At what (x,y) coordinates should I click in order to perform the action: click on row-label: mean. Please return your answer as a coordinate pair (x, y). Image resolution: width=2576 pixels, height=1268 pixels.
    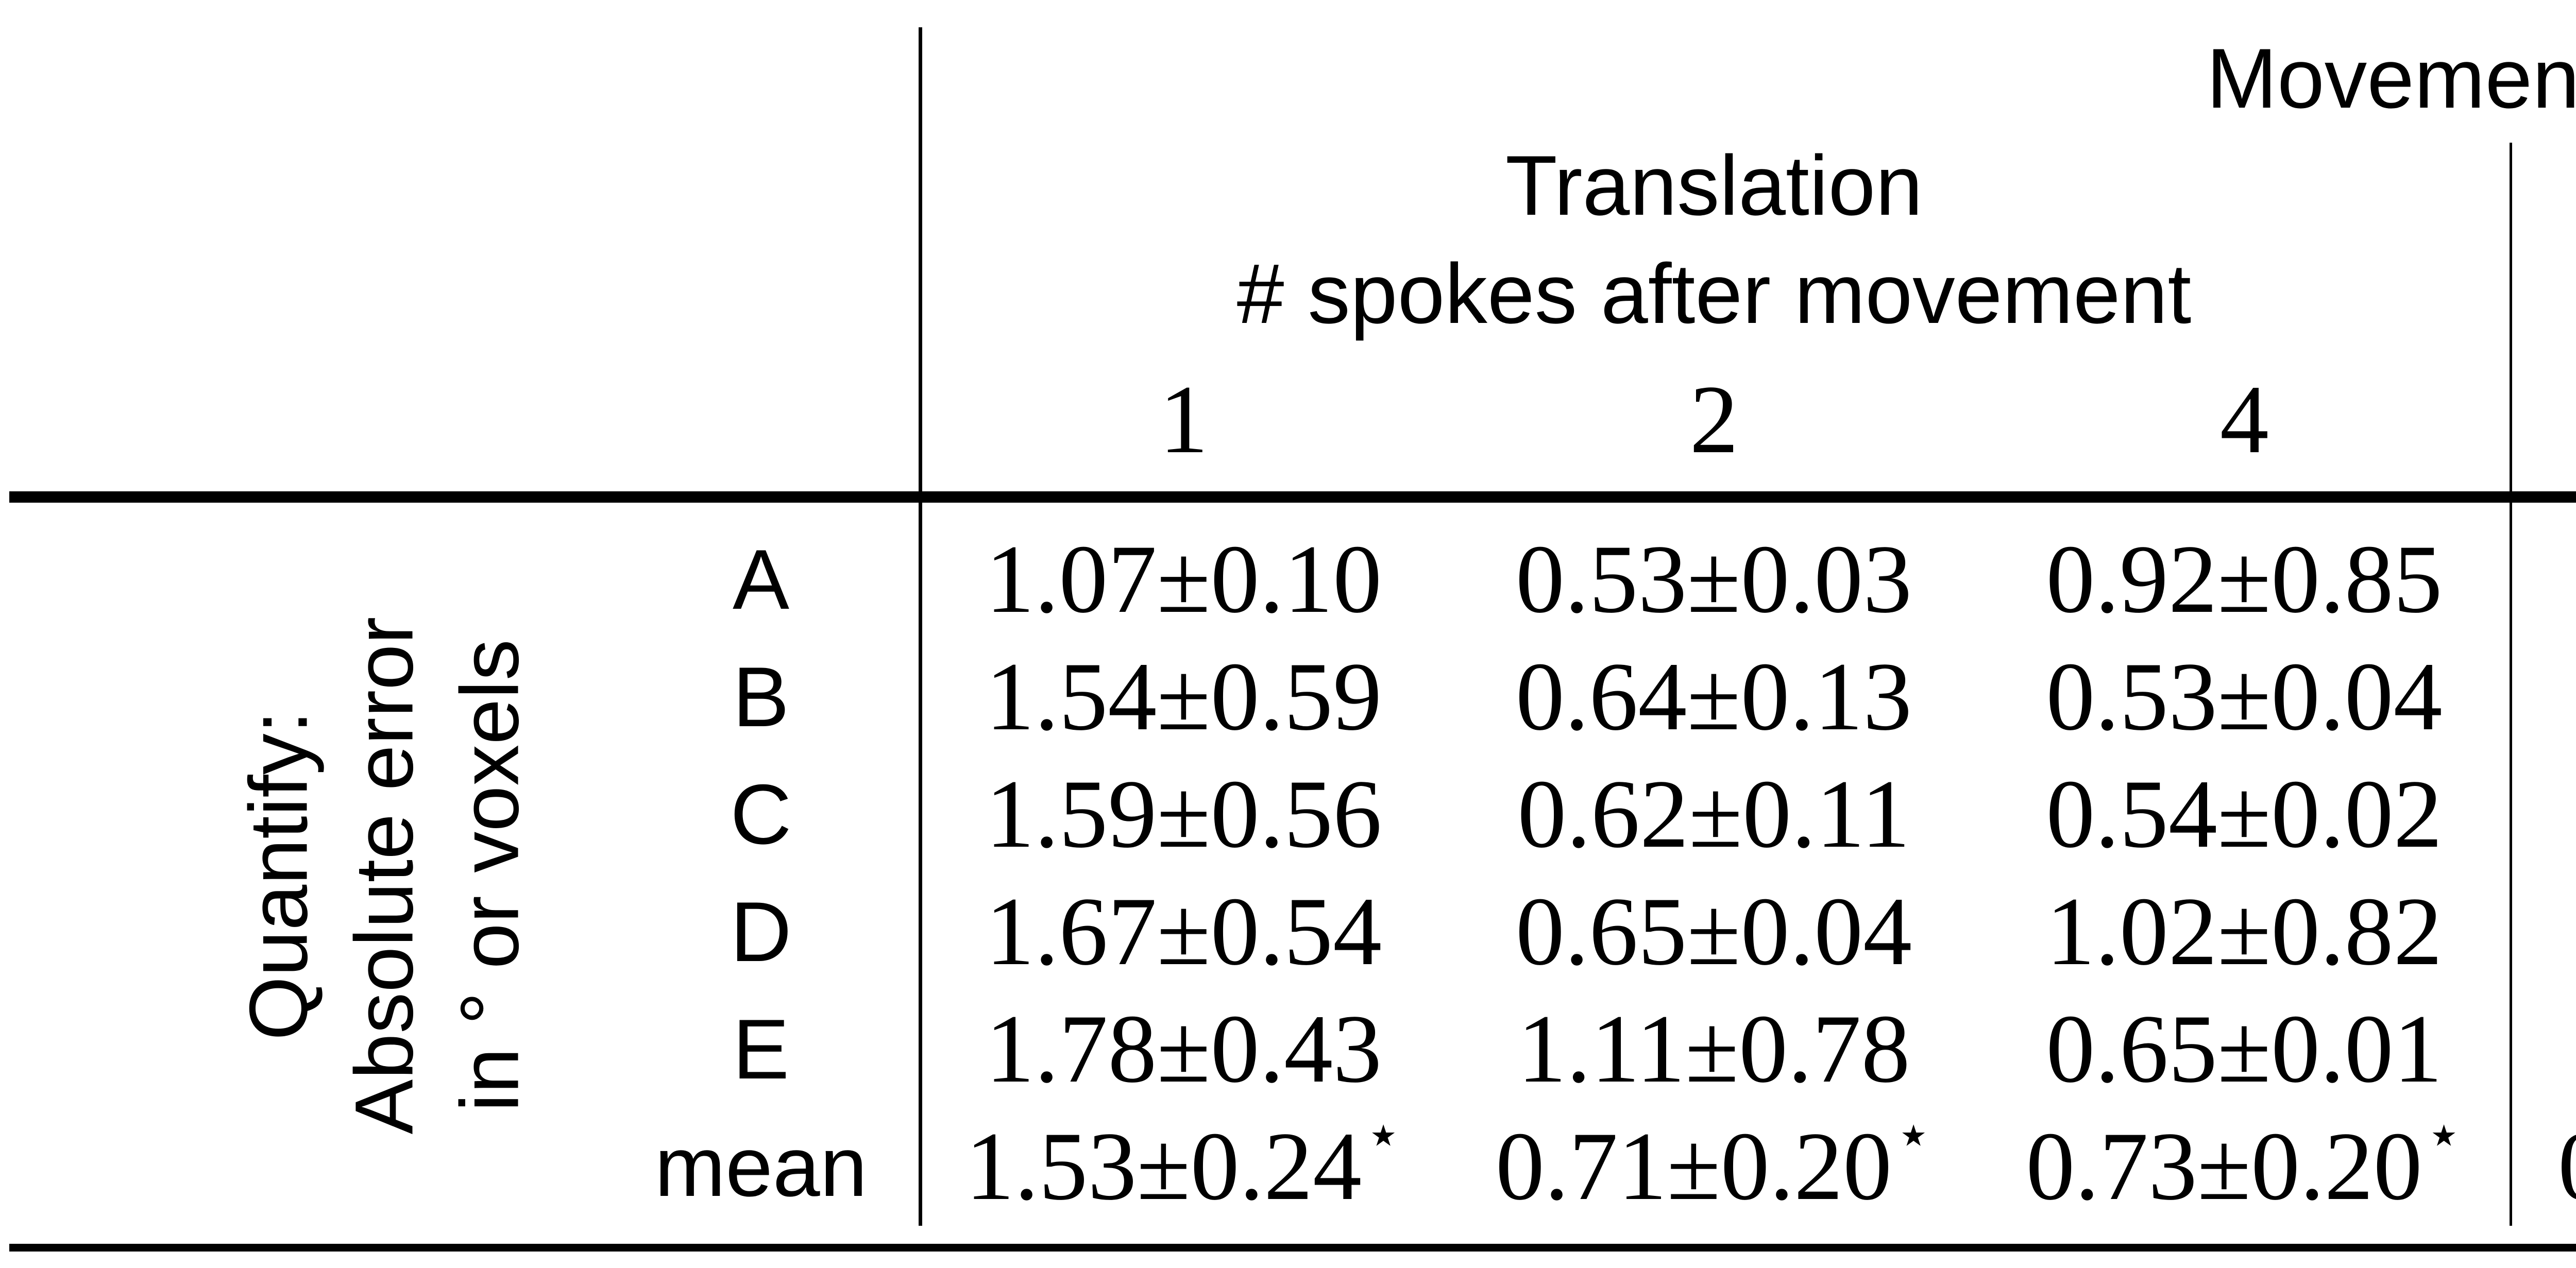
    Looking at the image, I should click on (761, 1166).